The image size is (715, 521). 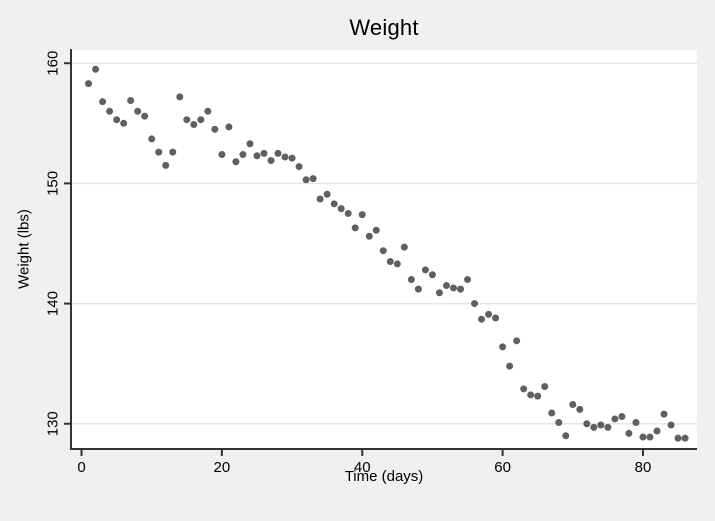 What do you see at coordinates (24, 249) in the screenshot?
I see `y-axis-label: Weight (lbs)` at bounding box center [24, 249].